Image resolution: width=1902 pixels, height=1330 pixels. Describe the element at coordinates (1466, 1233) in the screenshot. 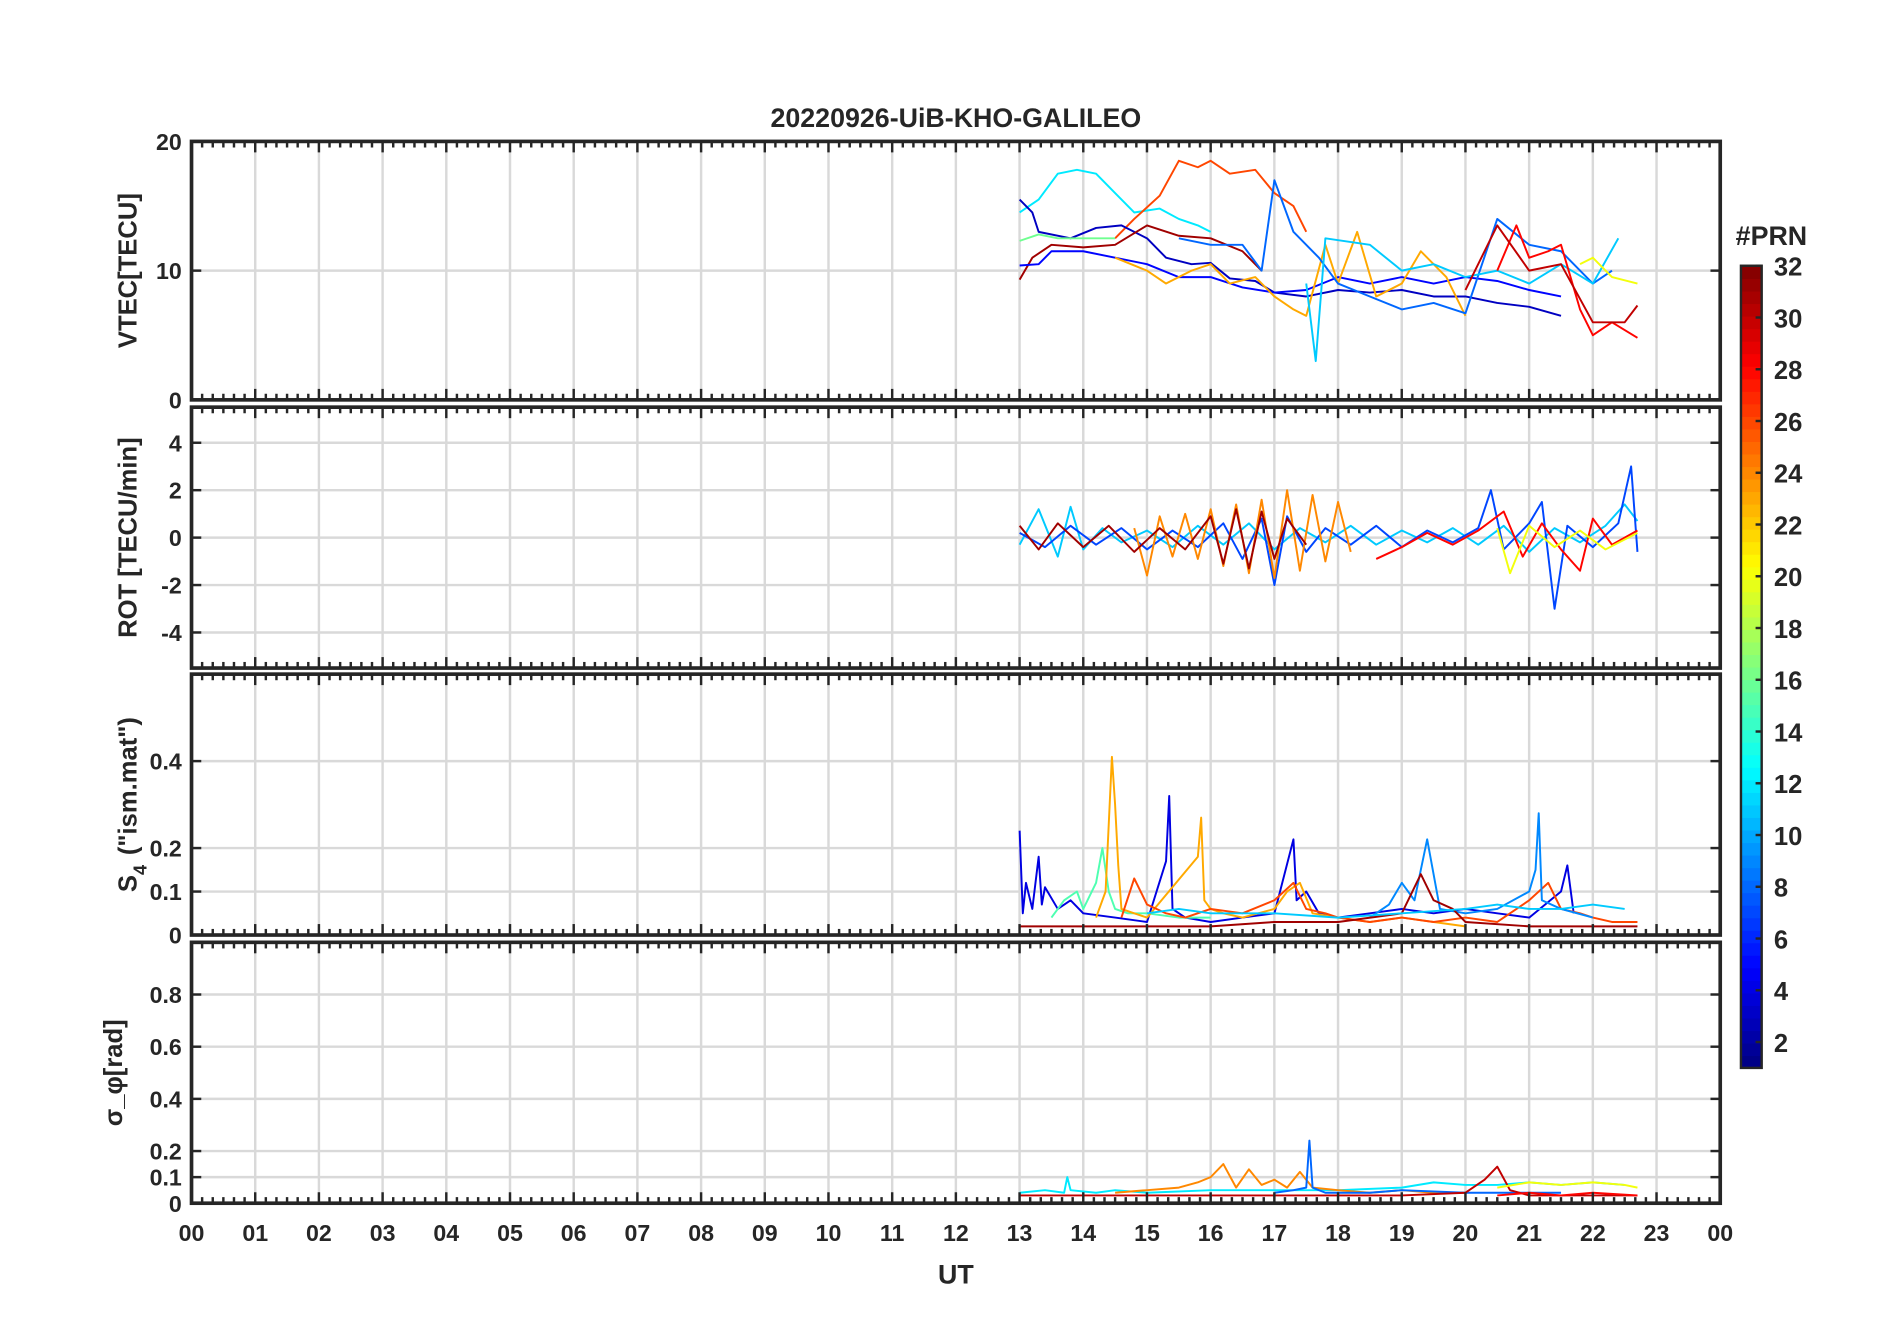

I see `x-tick-label: 20` at that location.